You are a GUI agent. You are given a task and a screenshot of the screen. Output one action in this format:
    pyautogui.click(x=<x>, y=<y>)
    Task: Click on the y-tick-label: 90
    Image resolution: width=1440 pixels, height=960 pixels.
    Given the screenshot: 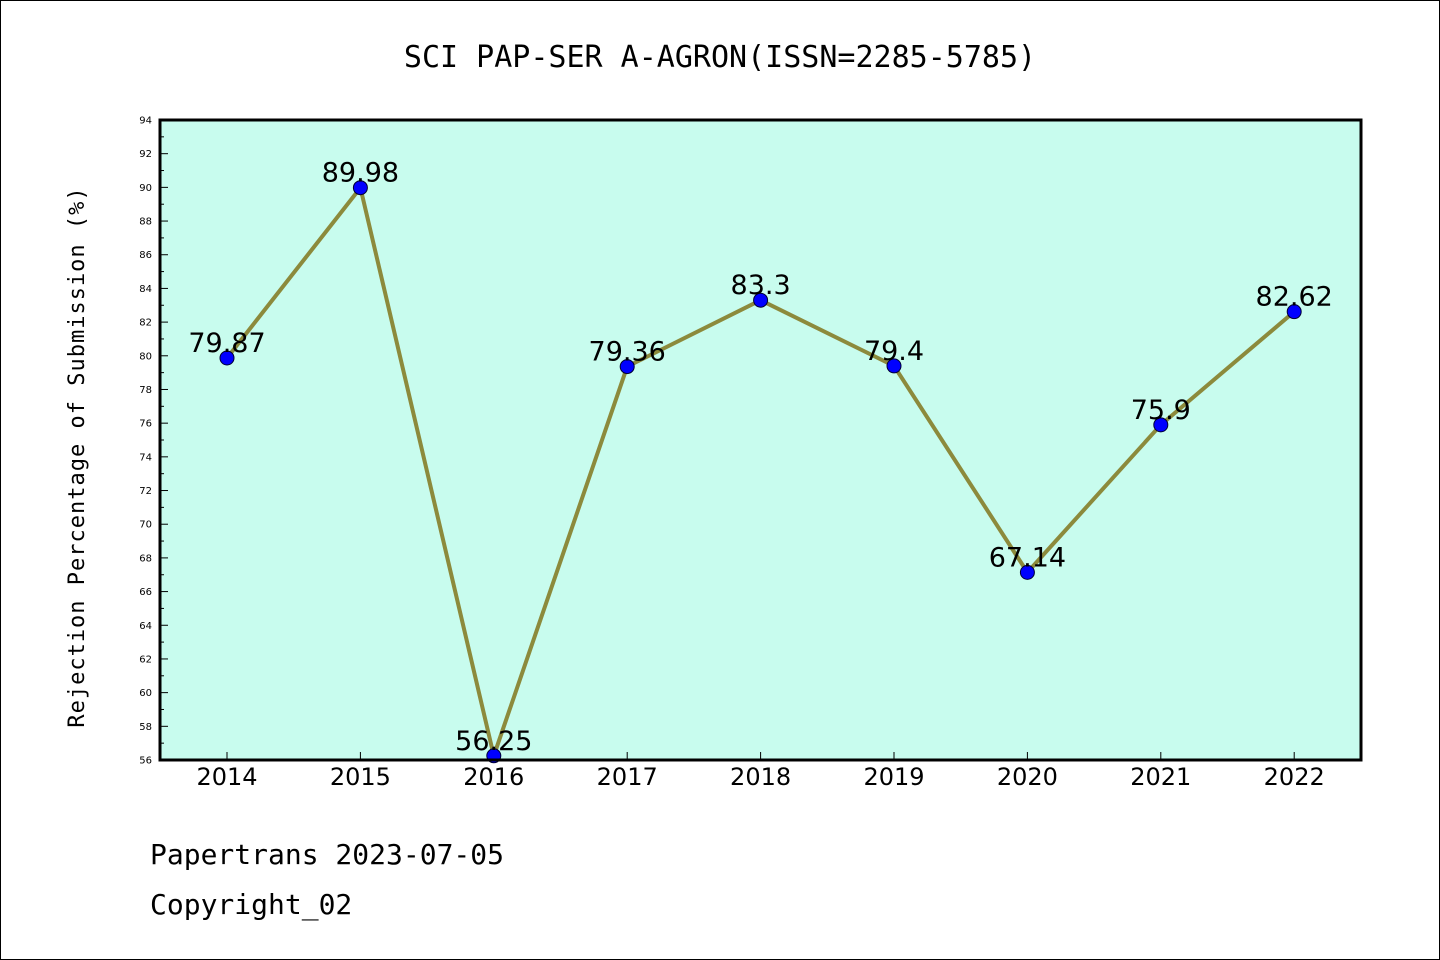 What is the action you would take?
    pyautogui.click(x=145, y=188)
    